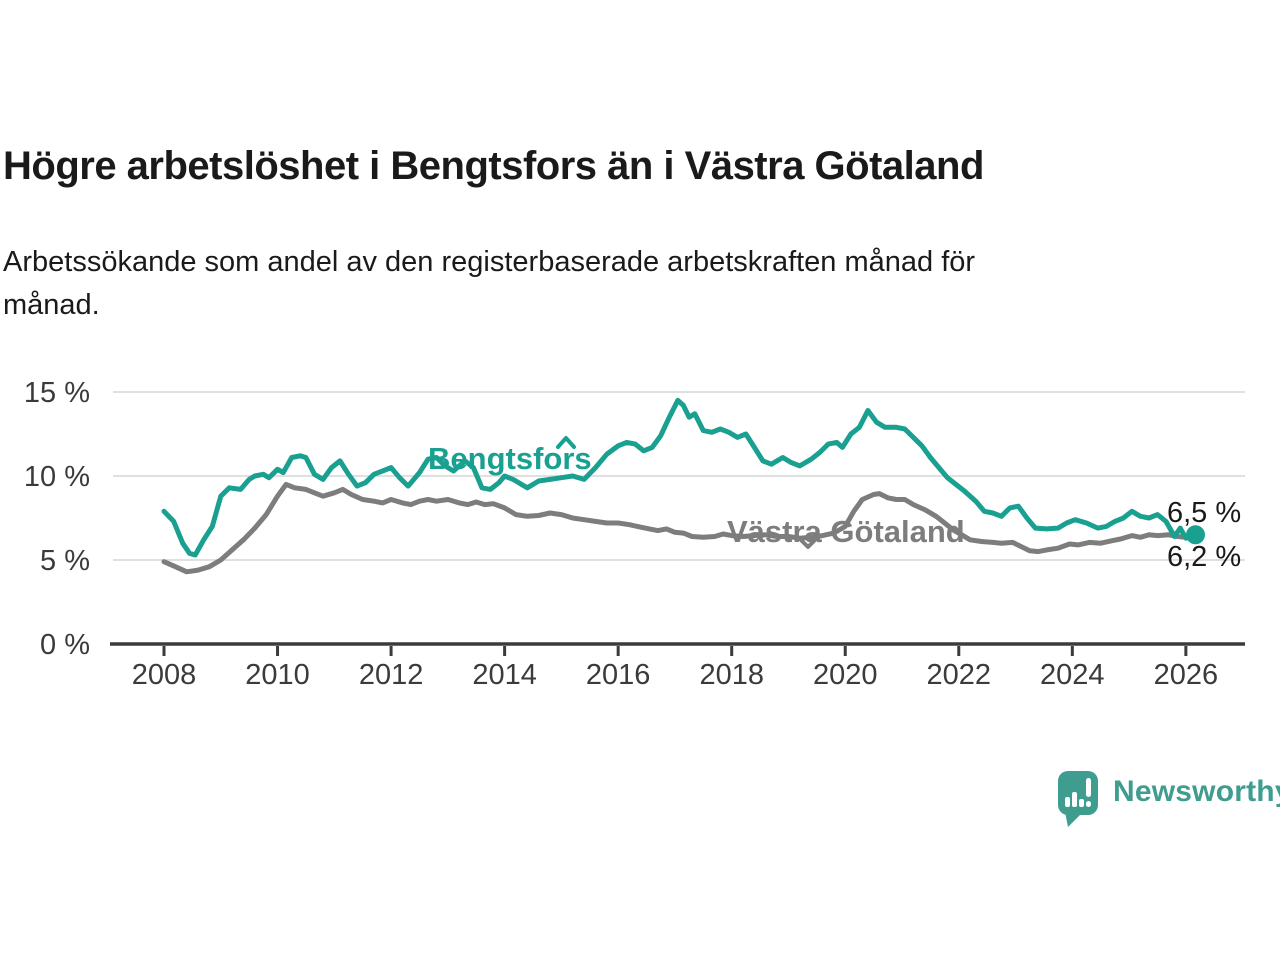 Image resolution: width=1280 pixels, height=960 pixels. Describe the element at coordinates (1078, 799) in the screenshot. I see `newsworthy-logo-icon` at that location.